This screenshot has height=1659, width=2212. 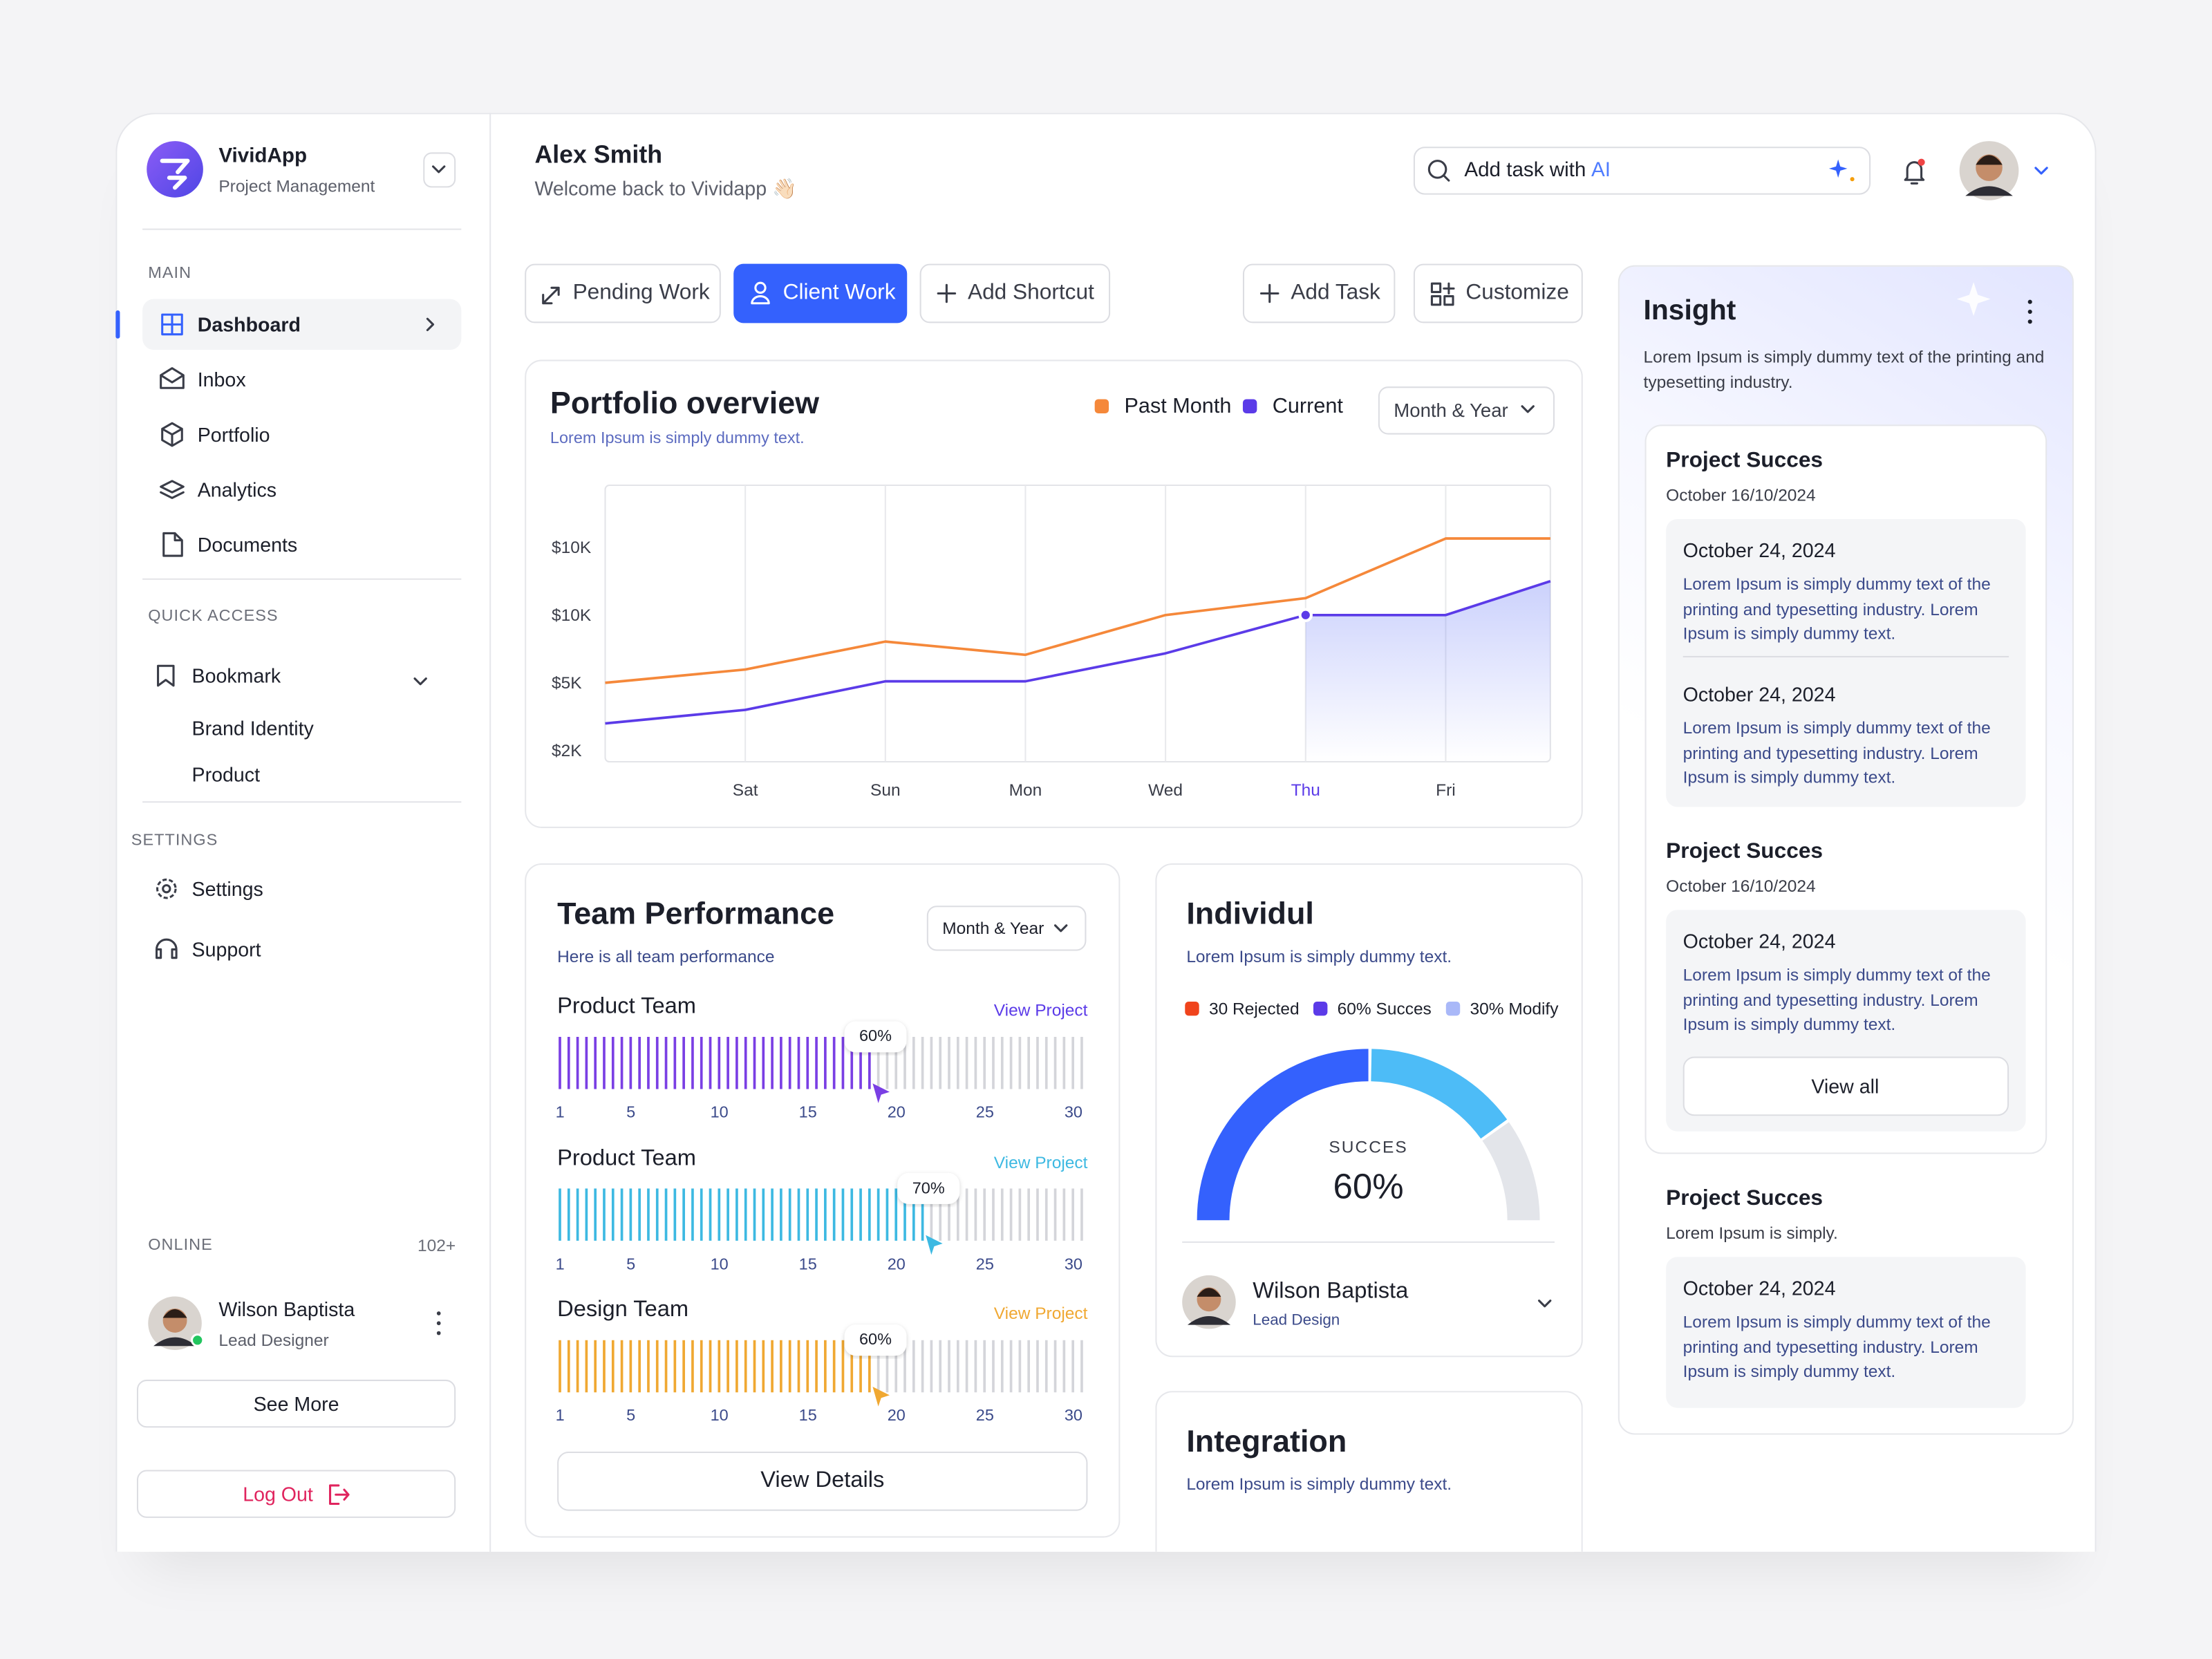 I want to click on card-title: Integration, so click(x=1267, y=1441).